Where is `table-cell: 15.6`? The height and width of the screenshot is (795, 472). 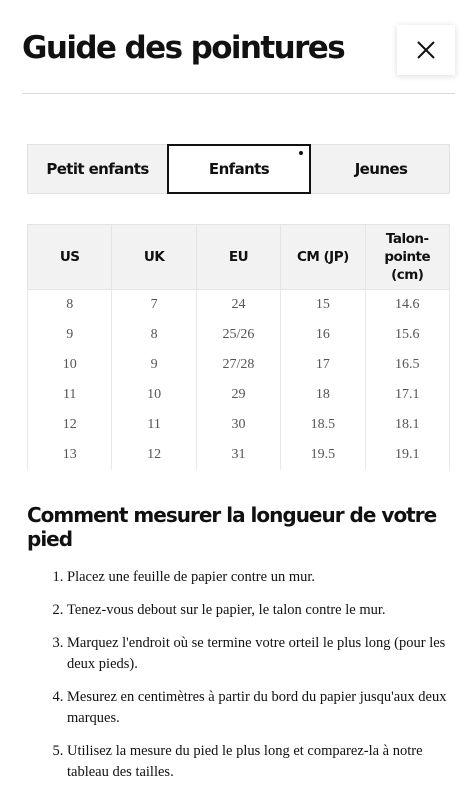 table-cell: 15.6 is located at coordinates (407, 335).